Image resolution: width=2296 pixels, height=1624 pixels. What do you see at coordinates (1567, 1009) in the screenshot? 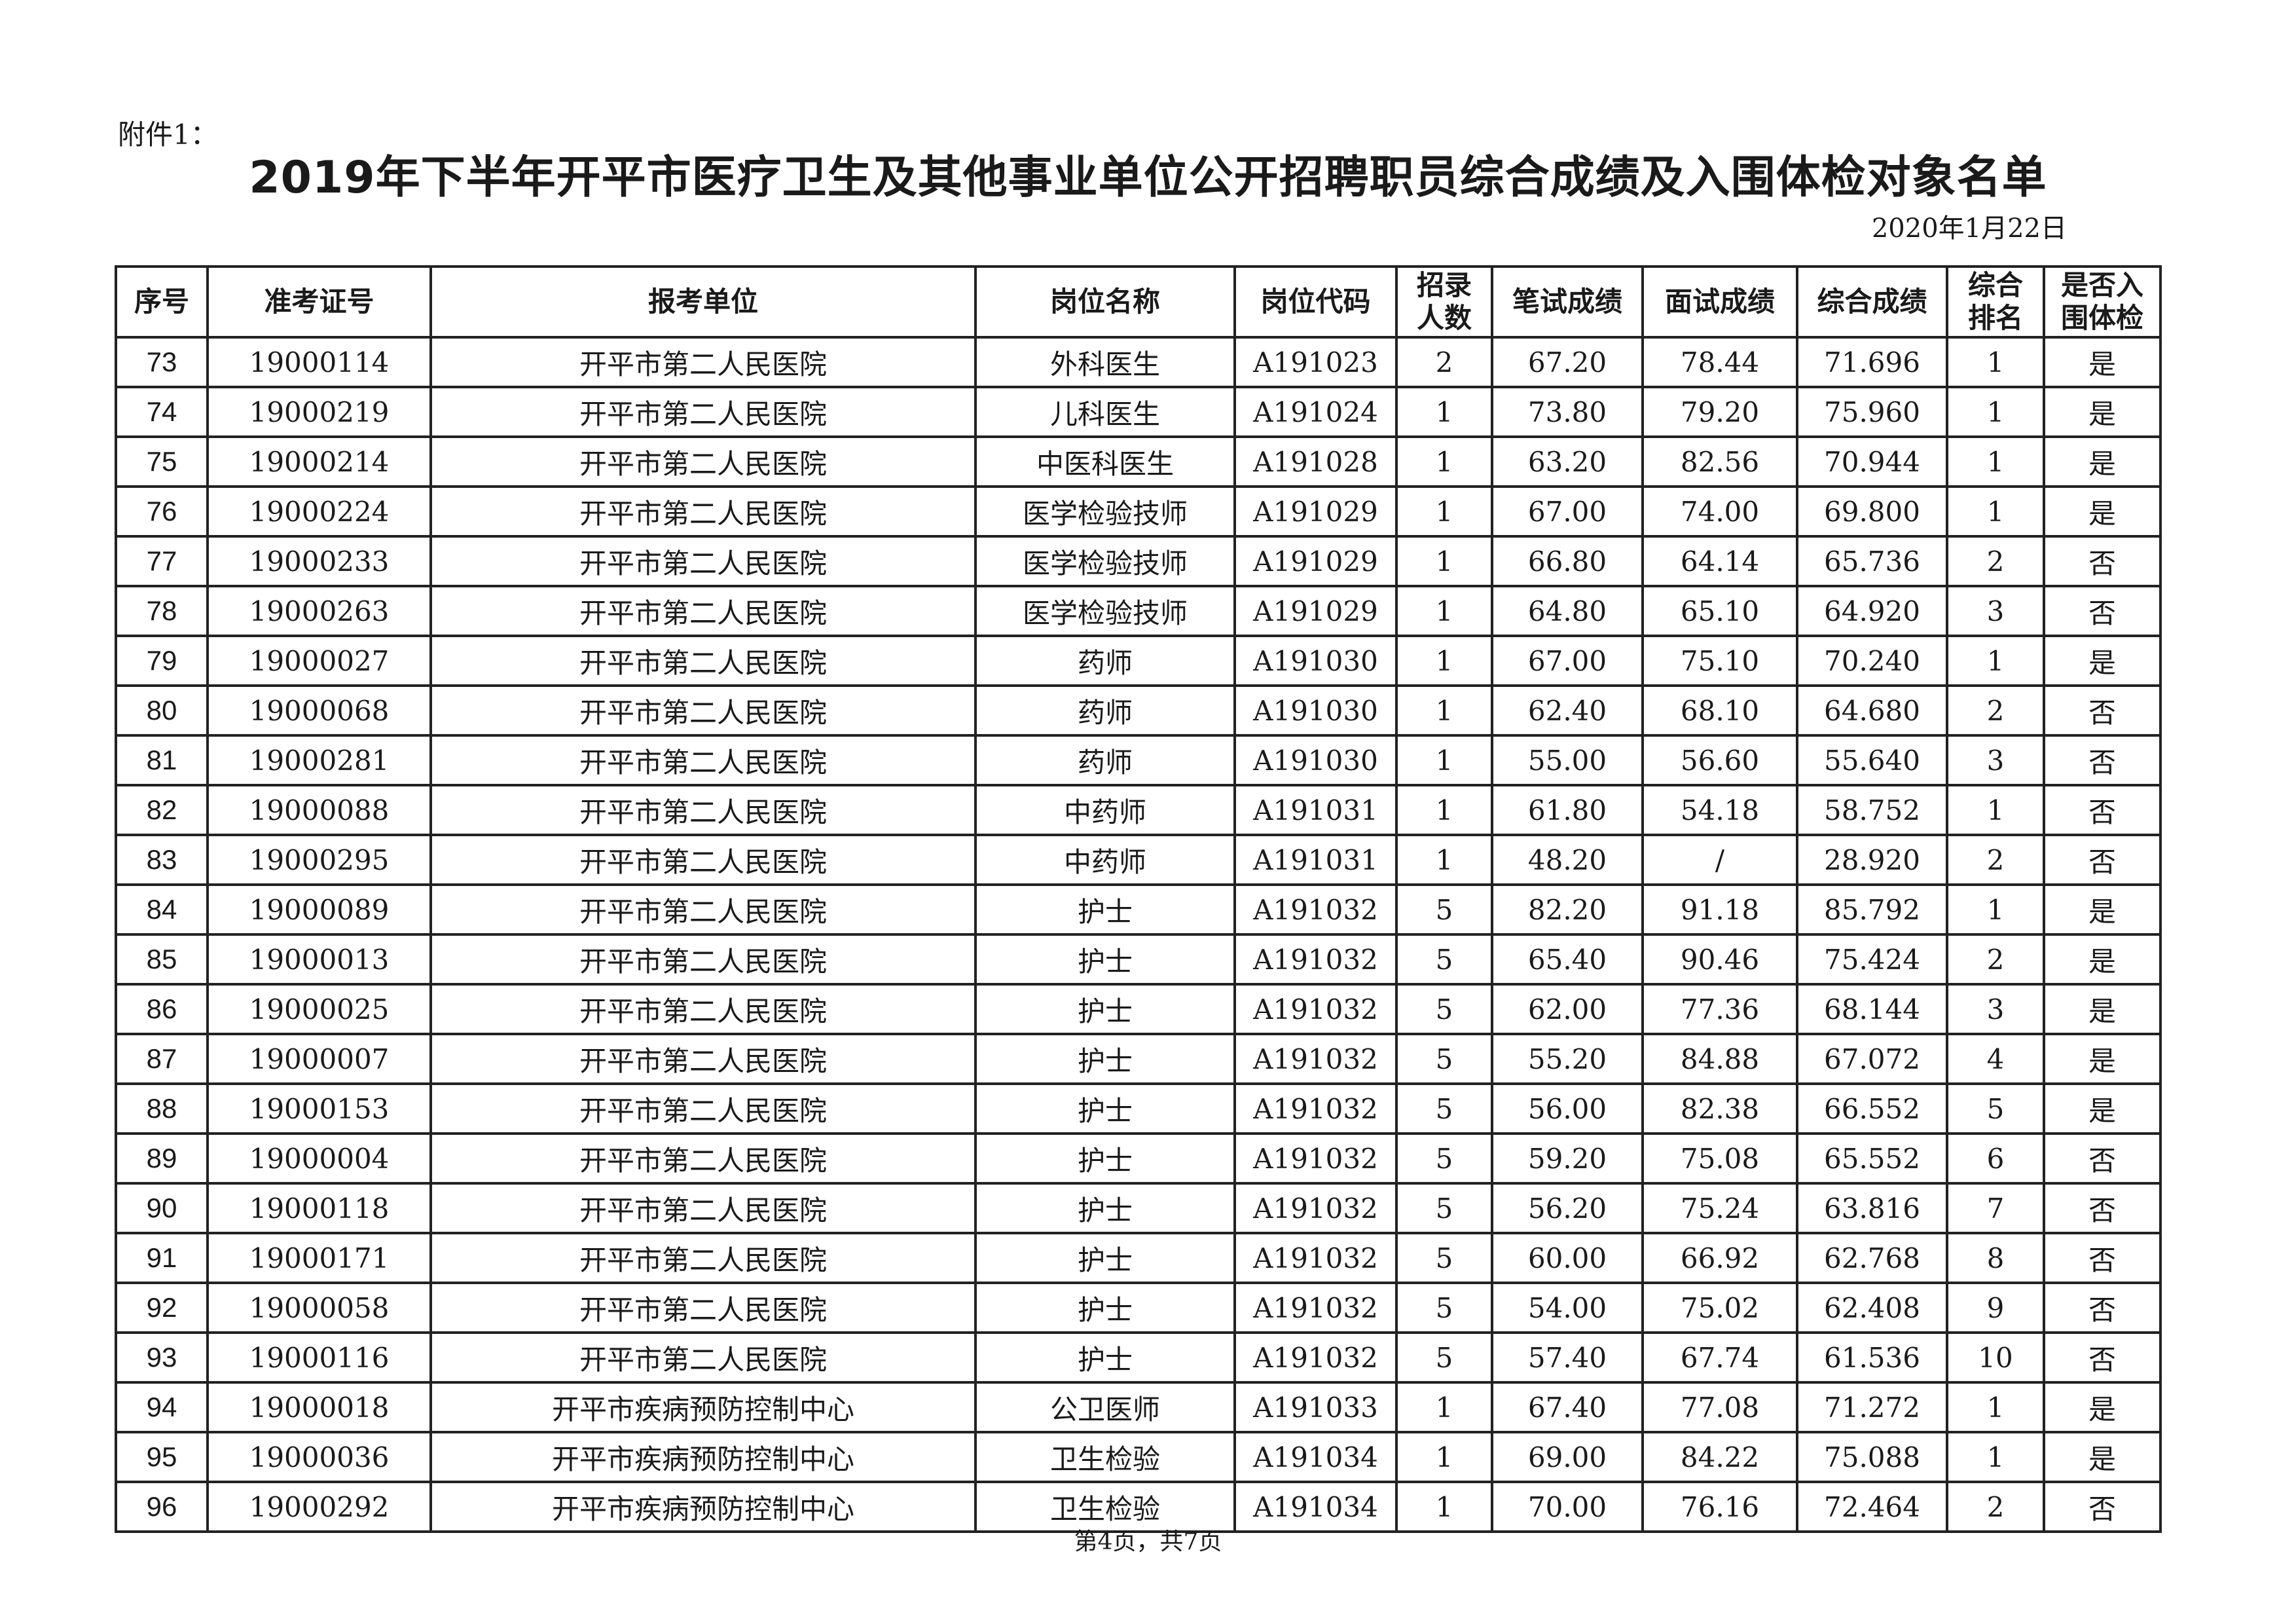
I see `cell-written-score: 62.00` at bounding box center [1567, 1009].